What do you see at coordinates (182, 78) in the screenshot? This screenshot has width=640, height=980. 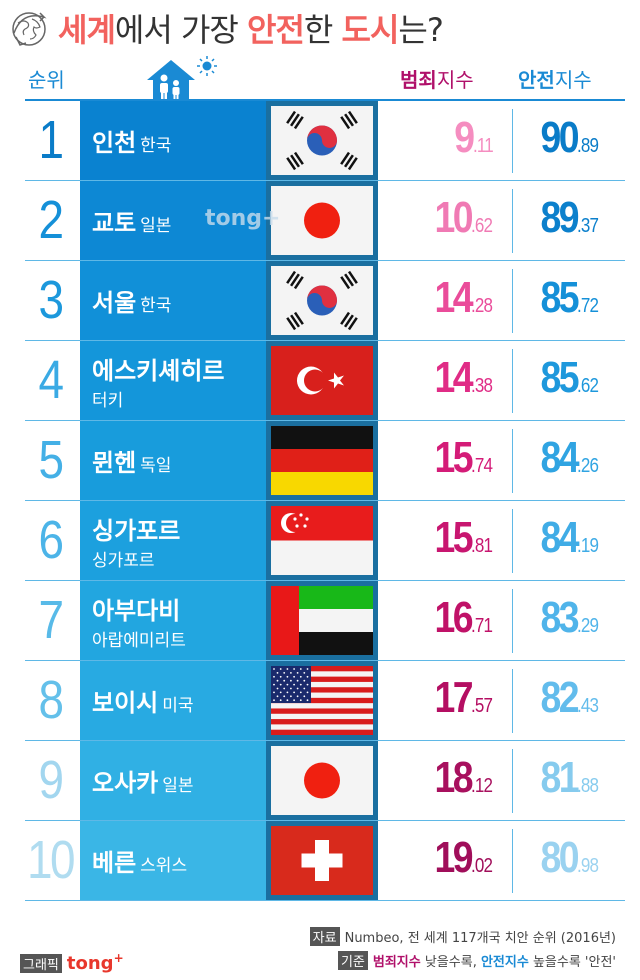 I see `house-family-icon` at bounding box center [182, 78].